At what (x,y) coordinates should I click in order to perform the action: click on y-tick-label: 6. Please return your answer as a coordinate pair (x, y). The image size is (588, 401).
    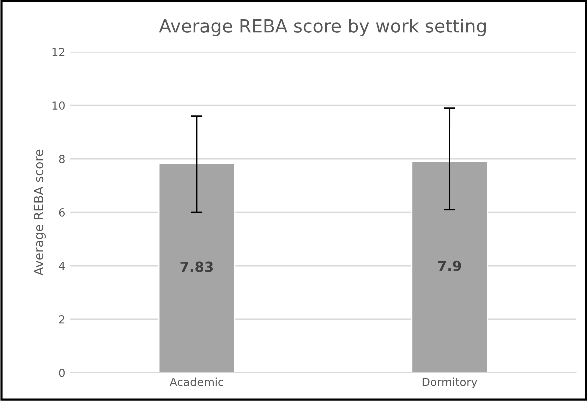
    Looking at the image, I should click on (62, 212).